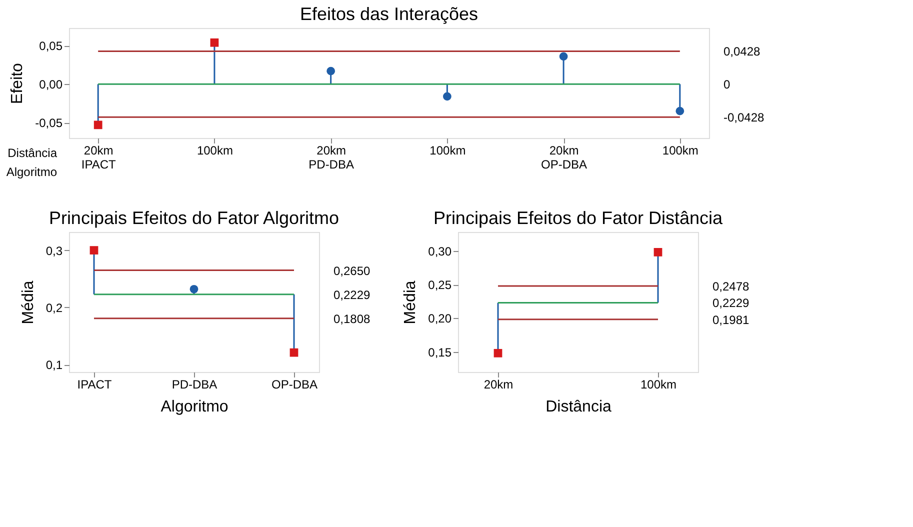  What do you see at coordinates (54, 365) in the screenshot?
I see `y-tick-label: 0,1` at bounding box center [54, 365].